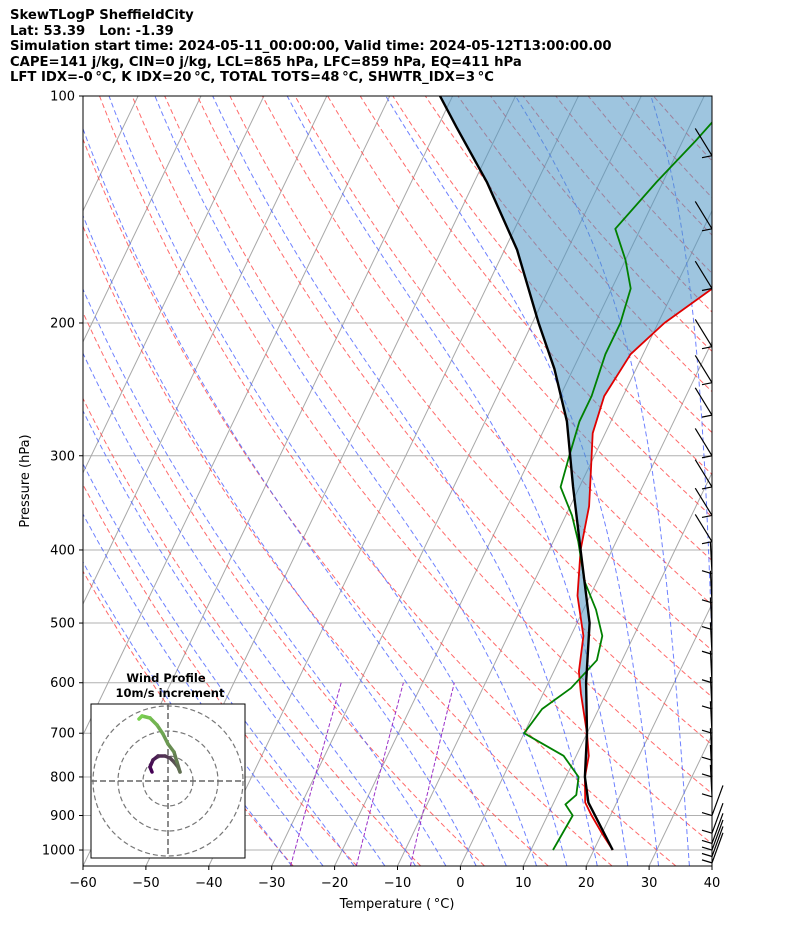  Describe the element at coordinates (397, 883) in the screenshot. I see `x-tick-label: −10` at that location.